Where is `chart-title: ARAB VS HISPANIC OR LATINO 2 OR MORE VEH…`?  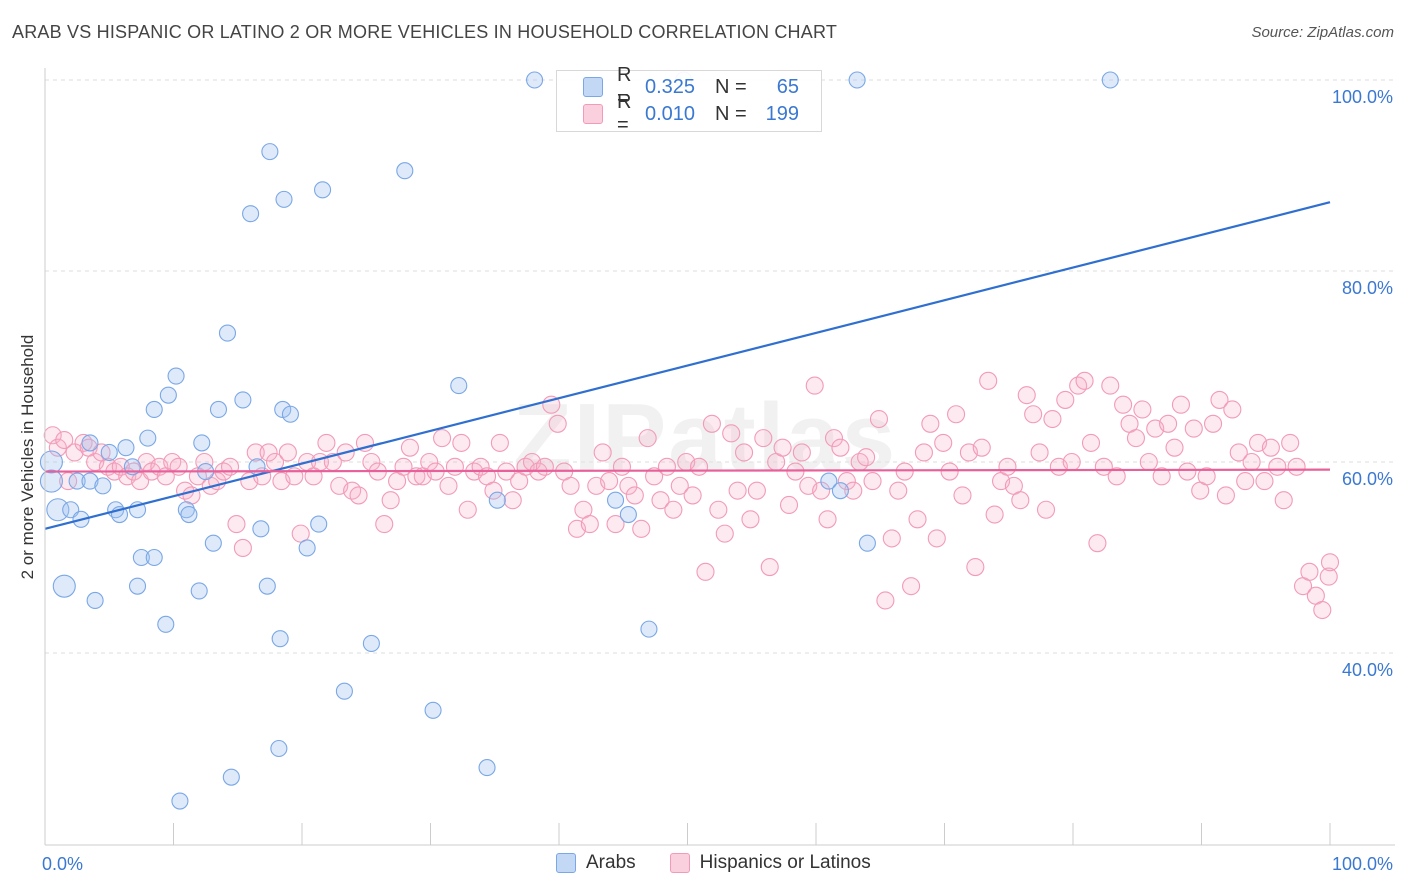
chart-title: ARAB VS HISPANIC OR LATINO 2 OR MORE VEH… is located at coordinates (425, 32).